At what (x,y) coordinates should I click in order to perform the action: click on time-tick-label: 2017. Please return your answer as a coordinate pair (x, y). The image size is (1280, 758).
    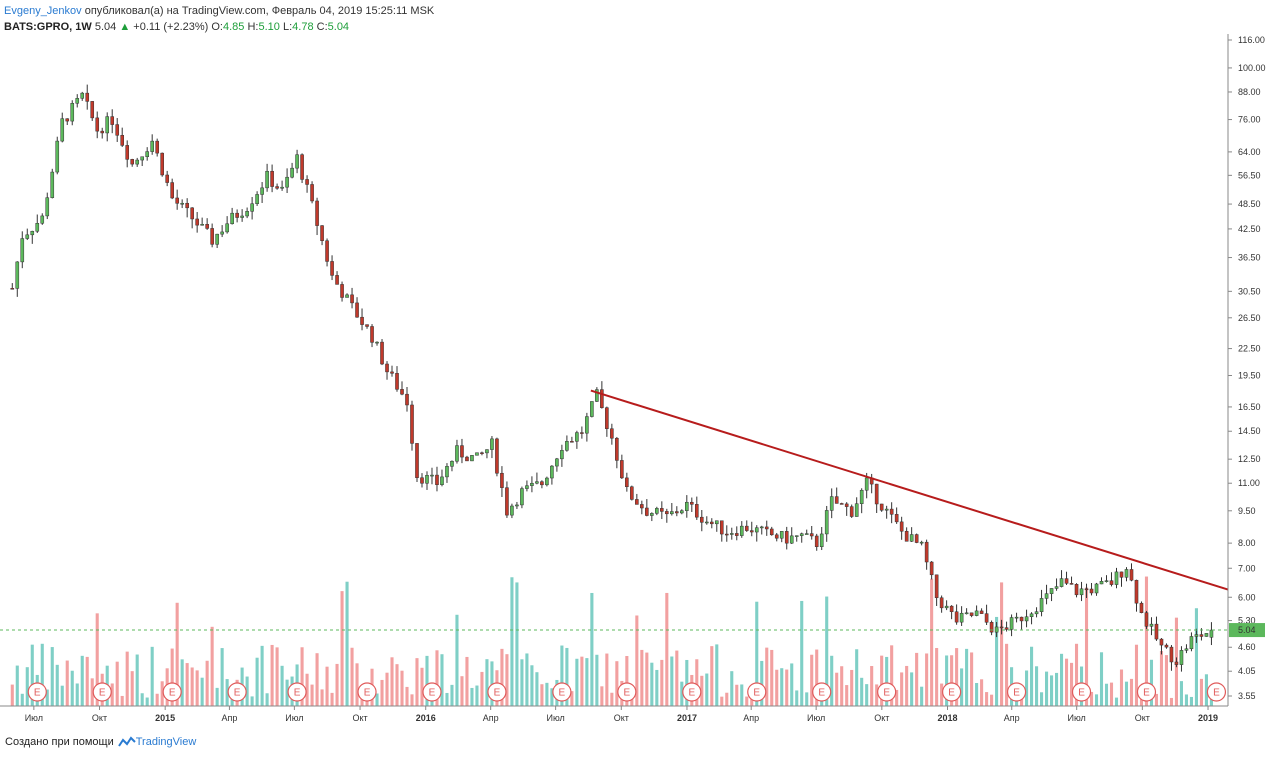
    Looking at the image, I should click on (687, 718).